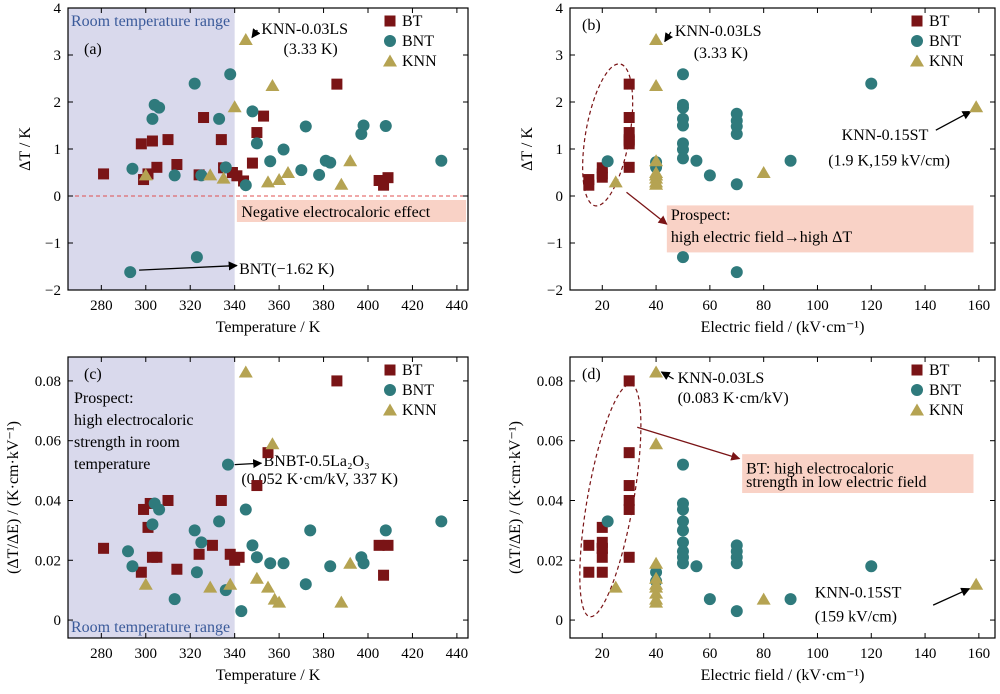  I want to click on legend: BT BNT KNN, so click(937, 390).